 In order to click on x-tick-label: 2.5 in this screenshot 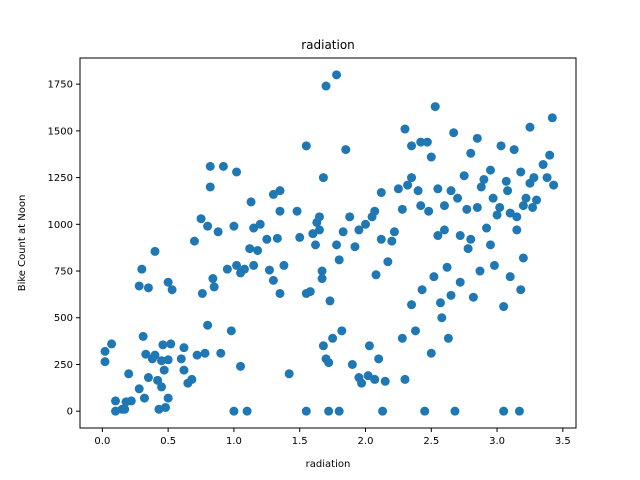, I will do `click(431, 441)`.